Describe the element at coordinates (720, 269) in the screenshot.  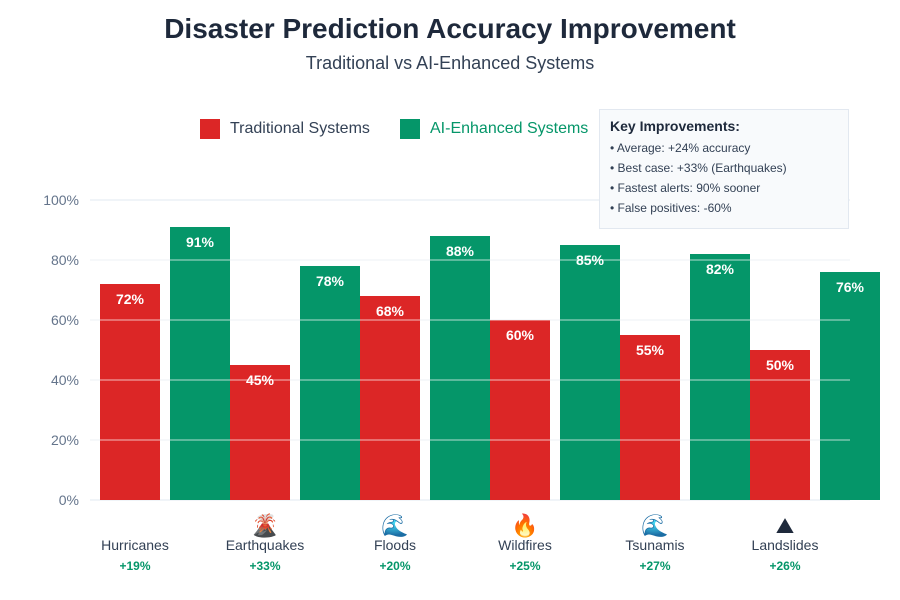
I see `bar-value-label: 82%` at that location.